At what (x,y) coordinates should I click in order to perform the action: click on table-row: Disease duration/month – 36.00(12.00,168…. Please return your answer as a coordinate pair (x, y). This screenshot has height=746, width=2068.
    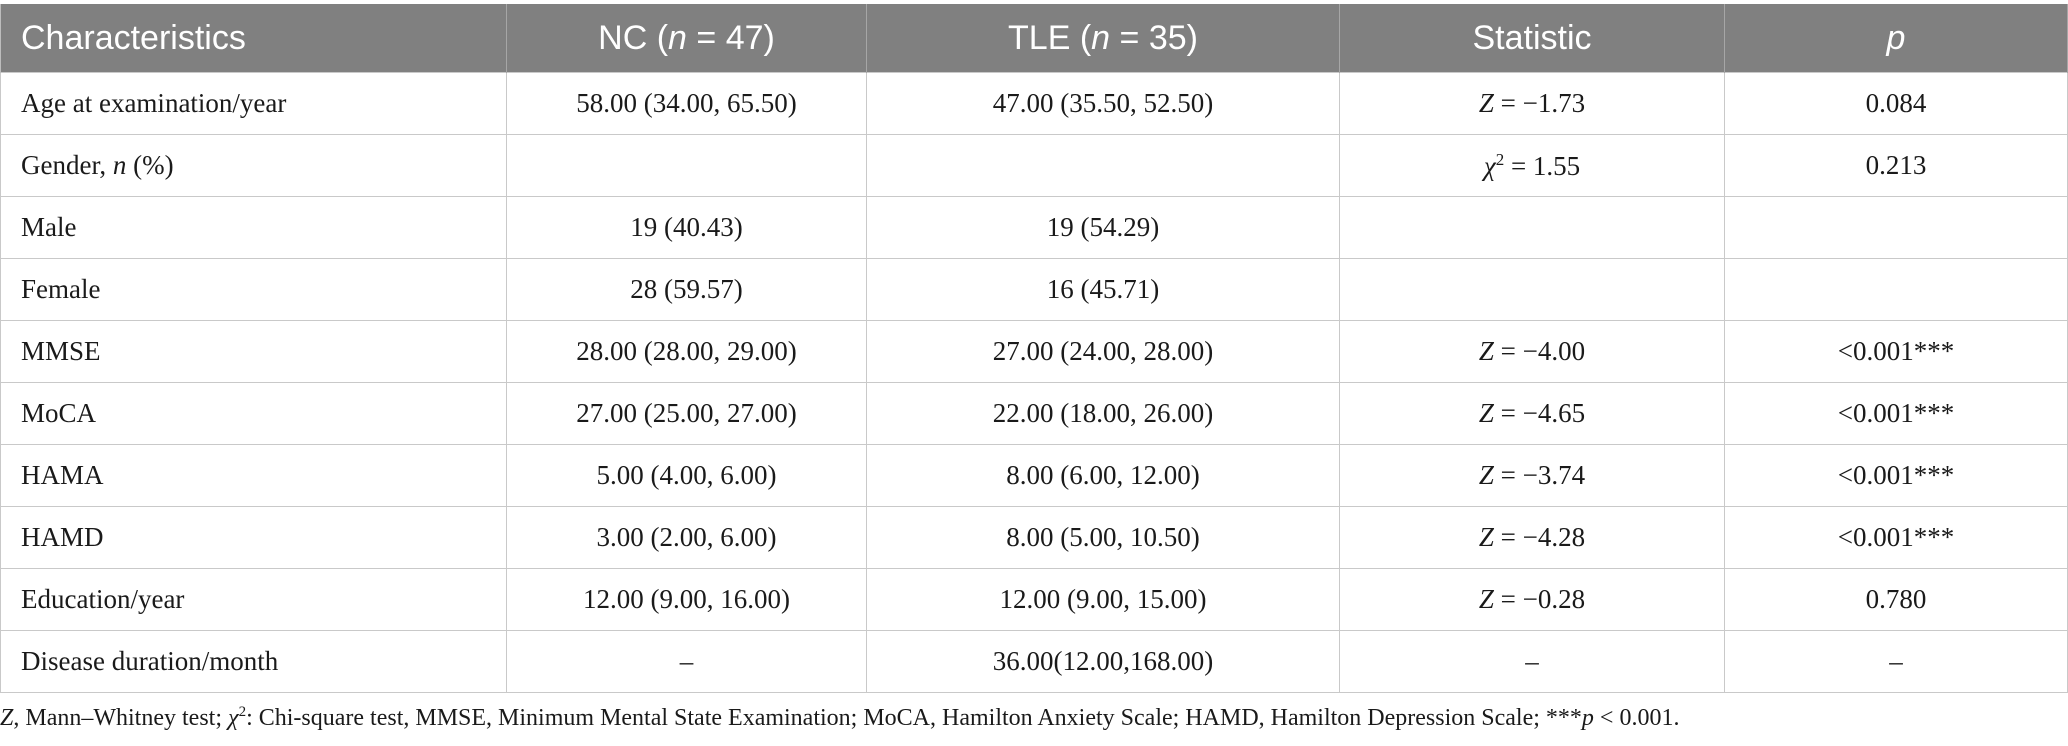
    Looking at the image, I should click on (1034, 661).